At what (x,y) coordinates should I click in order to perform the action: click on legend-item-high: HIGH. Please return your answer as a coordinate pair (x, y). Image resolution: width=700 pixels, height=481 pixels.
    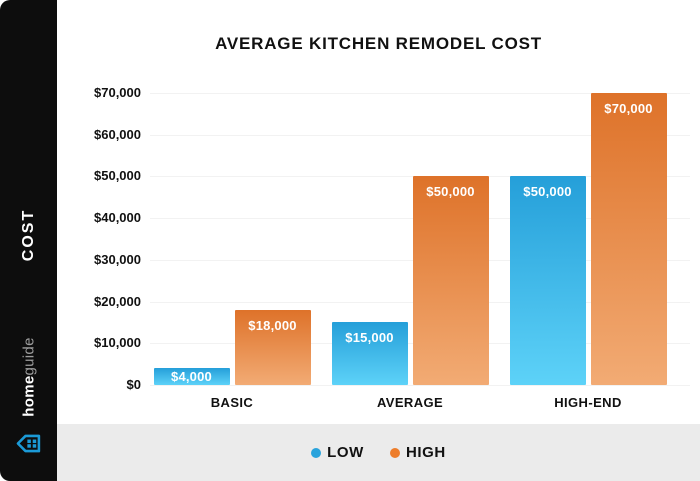
    Looking at the image, I should click on (417, 452).